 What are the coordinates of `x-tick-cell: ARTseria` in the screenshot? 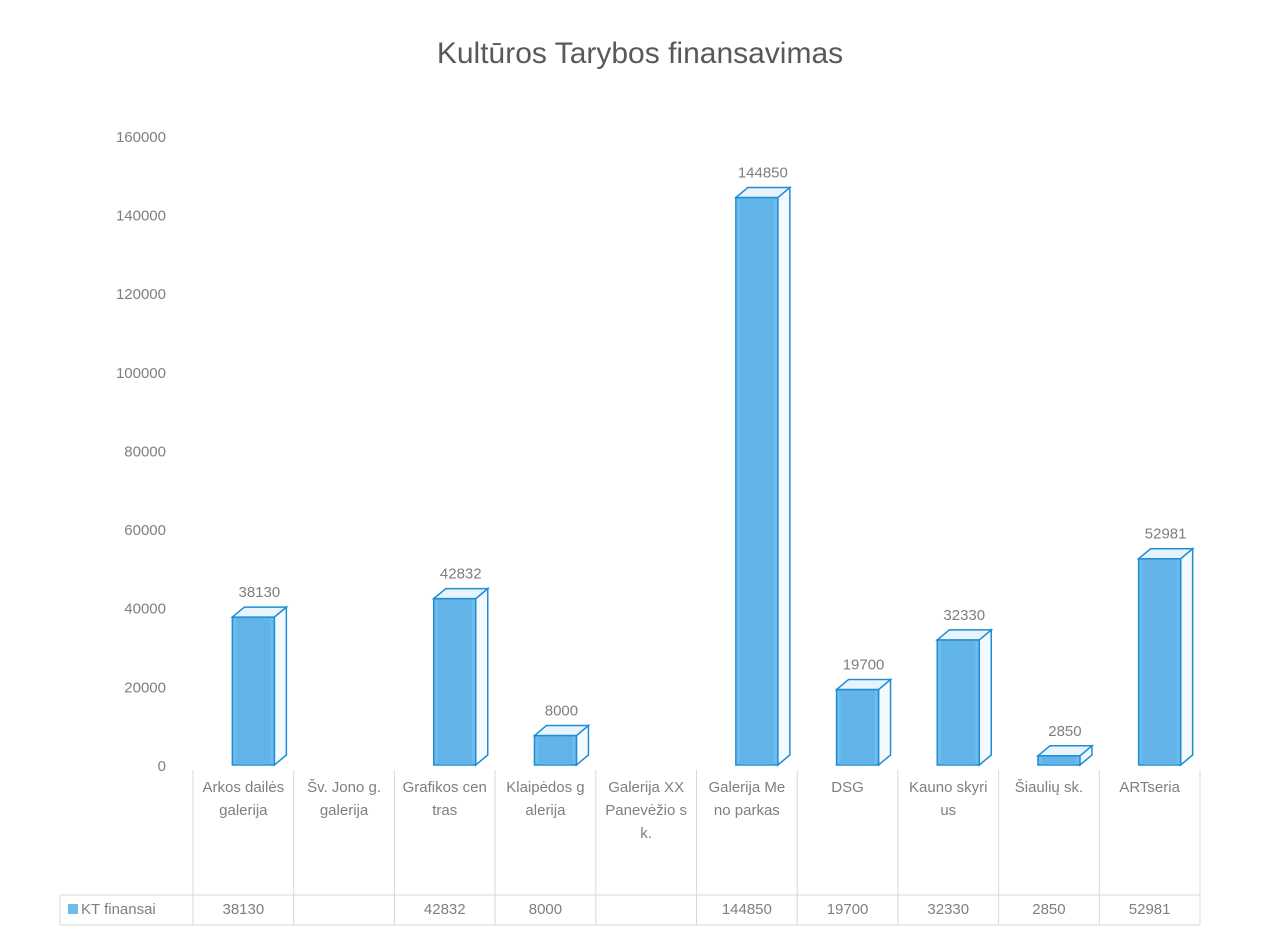 It's located at (1149, 787).